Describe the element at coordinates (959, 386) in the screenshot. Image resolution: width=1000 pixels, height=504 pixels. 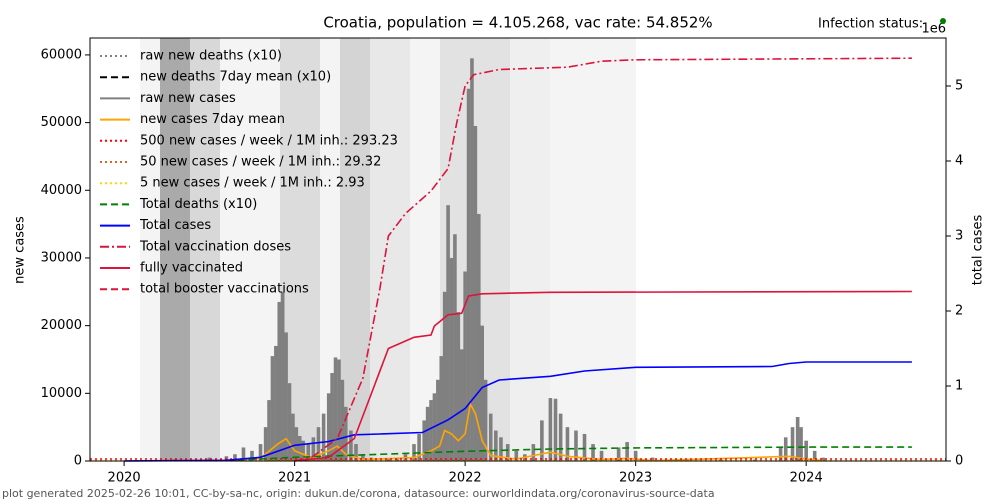
I see `y2-tick-label: 1` at that location.